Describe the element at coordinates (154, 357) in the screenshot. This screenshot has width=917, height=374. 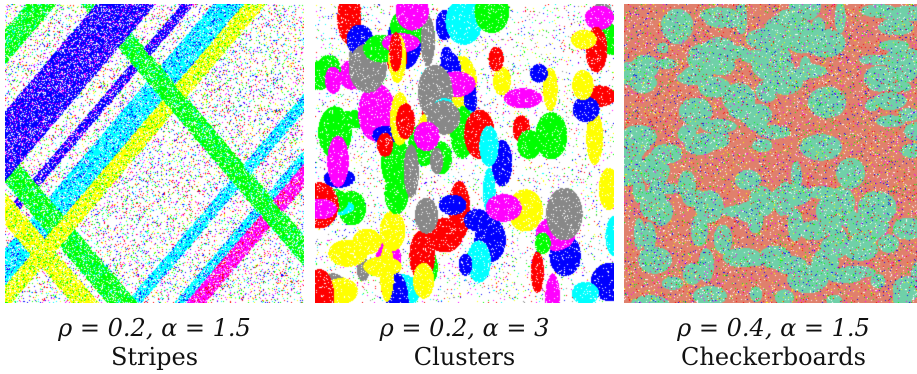
I see `pattern-name: Stripes` at that location.